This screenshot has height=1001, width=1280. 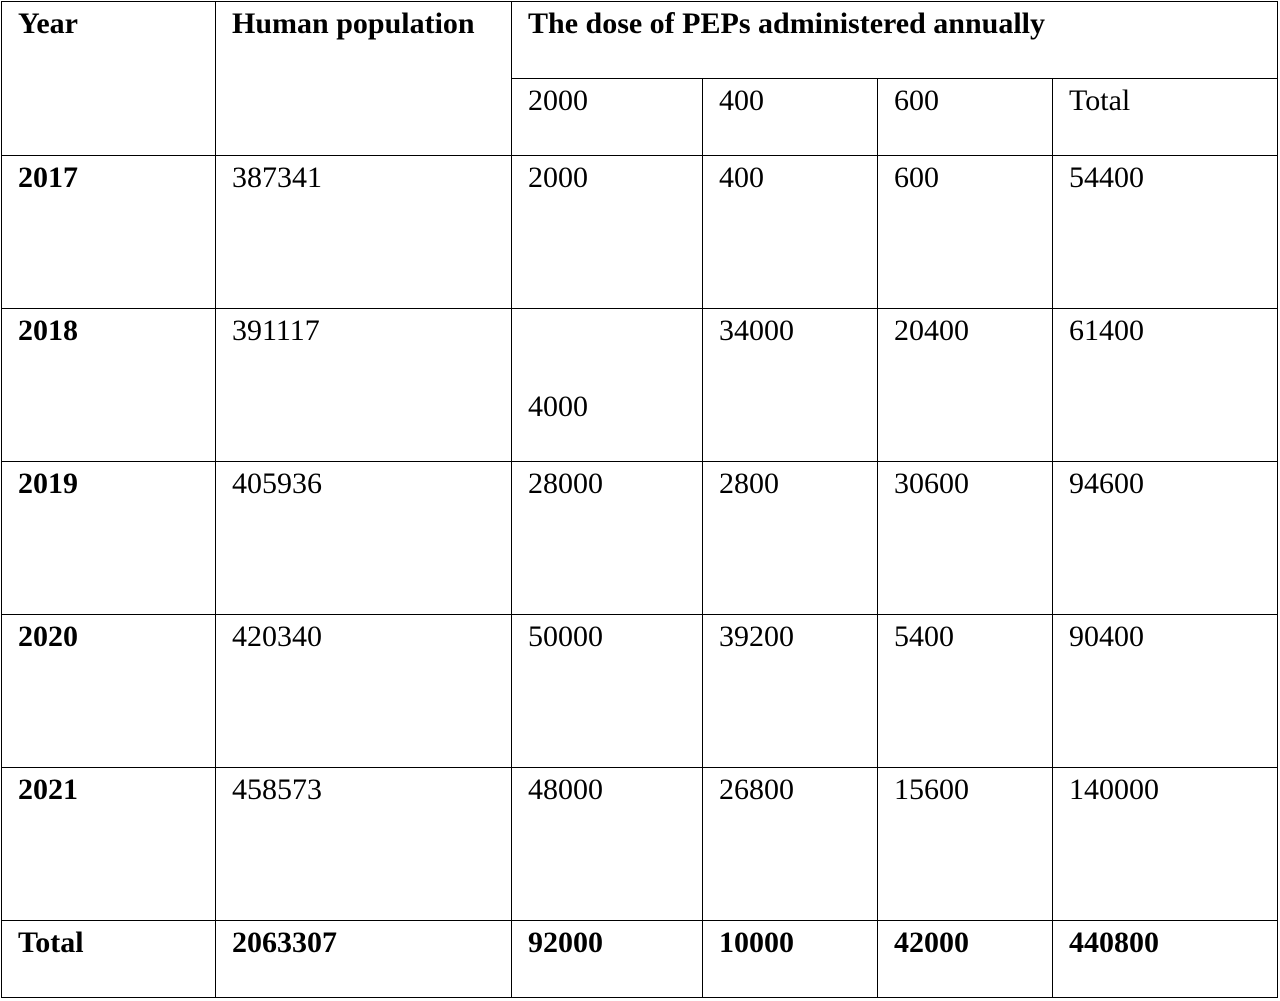 What do you see at coordinates (790, 385) in the screenshot?
I see `row-dose-400: 34000` at bounding box center [790, 385].